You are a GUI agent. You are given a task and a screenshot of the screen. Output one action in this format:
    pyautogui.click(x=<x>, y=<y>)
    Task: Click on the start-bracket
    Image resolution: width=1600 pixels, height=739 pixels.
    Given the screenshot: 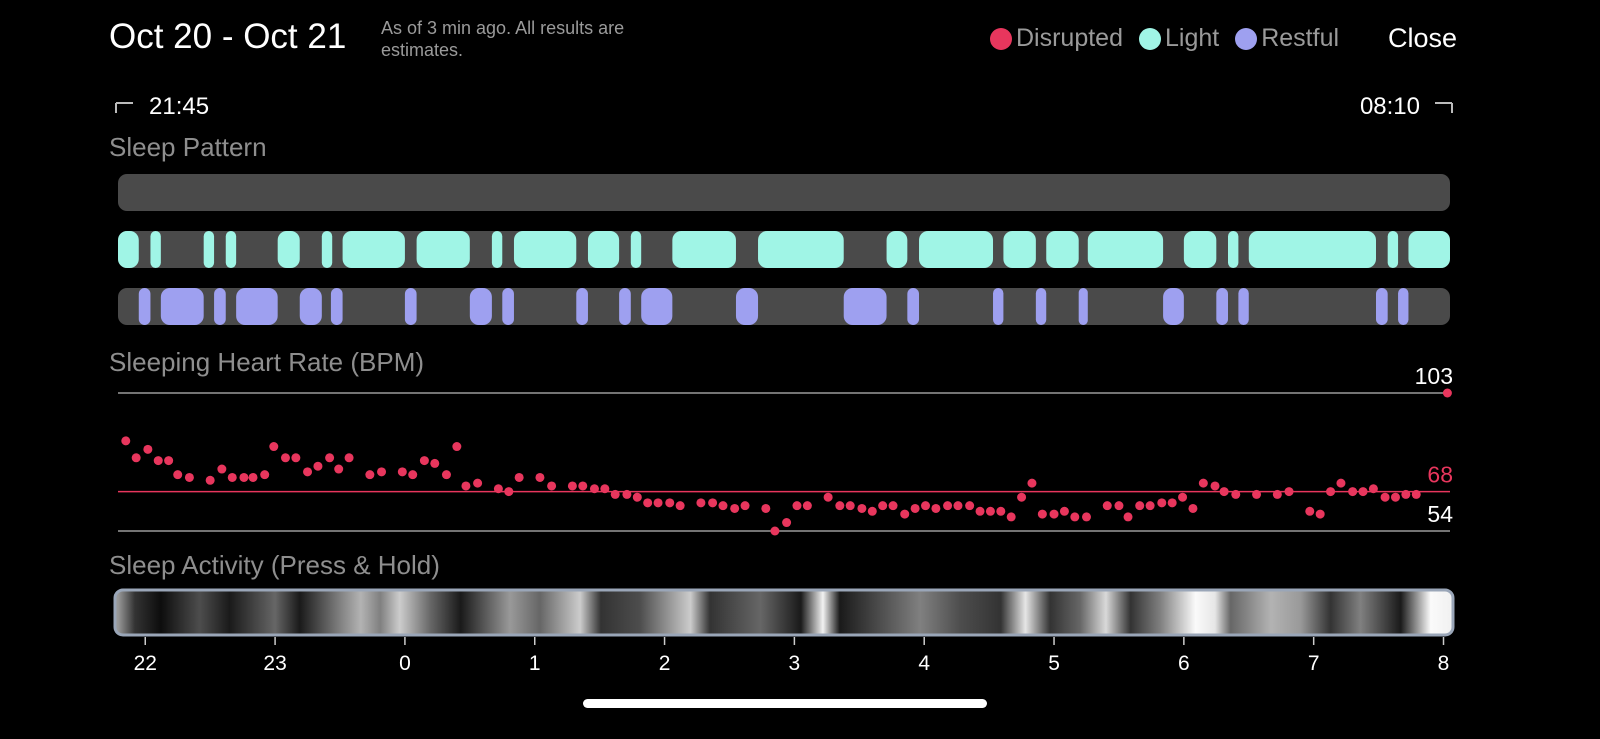 What is the action you would take?
    pyautogui.click(x=124, y=107)
    